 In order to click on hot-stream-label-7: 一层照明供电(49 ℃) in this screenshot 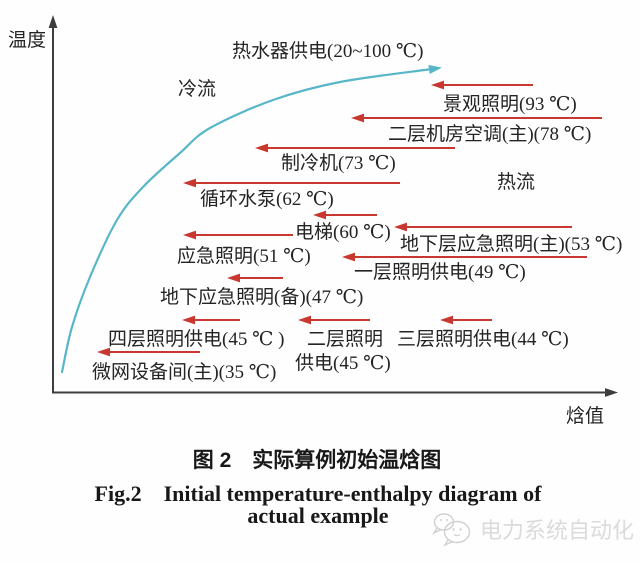, I will do `click(440, 272)`.